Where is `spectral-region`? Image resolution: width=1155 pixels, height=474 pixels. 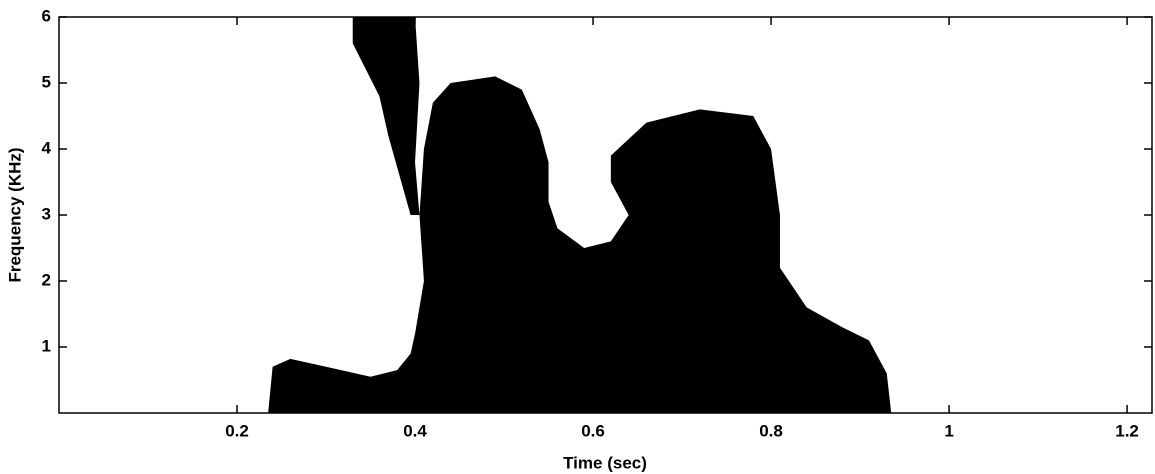
spectral-region is located at coordinates (386, 116).